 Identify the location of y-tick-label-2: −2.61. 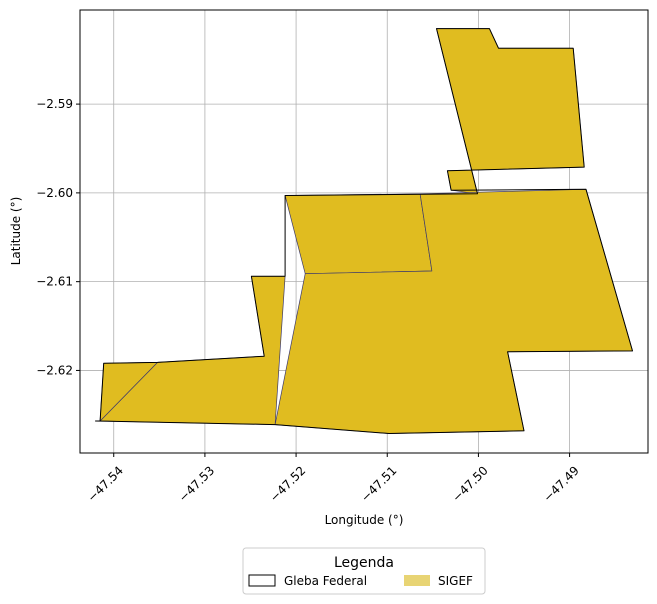
(54, 282).